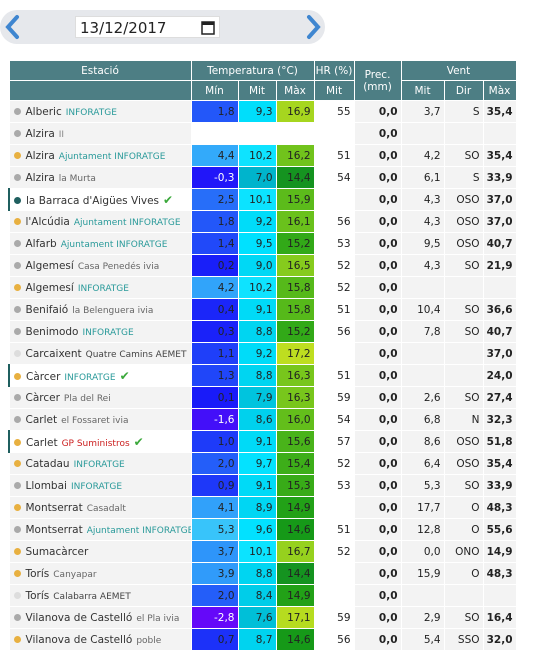 Image resolution: width=543 pixels, height=651 pixels. Describe the element at coordinates (313, 27) in the screenshot. I see `next-day` at that location.